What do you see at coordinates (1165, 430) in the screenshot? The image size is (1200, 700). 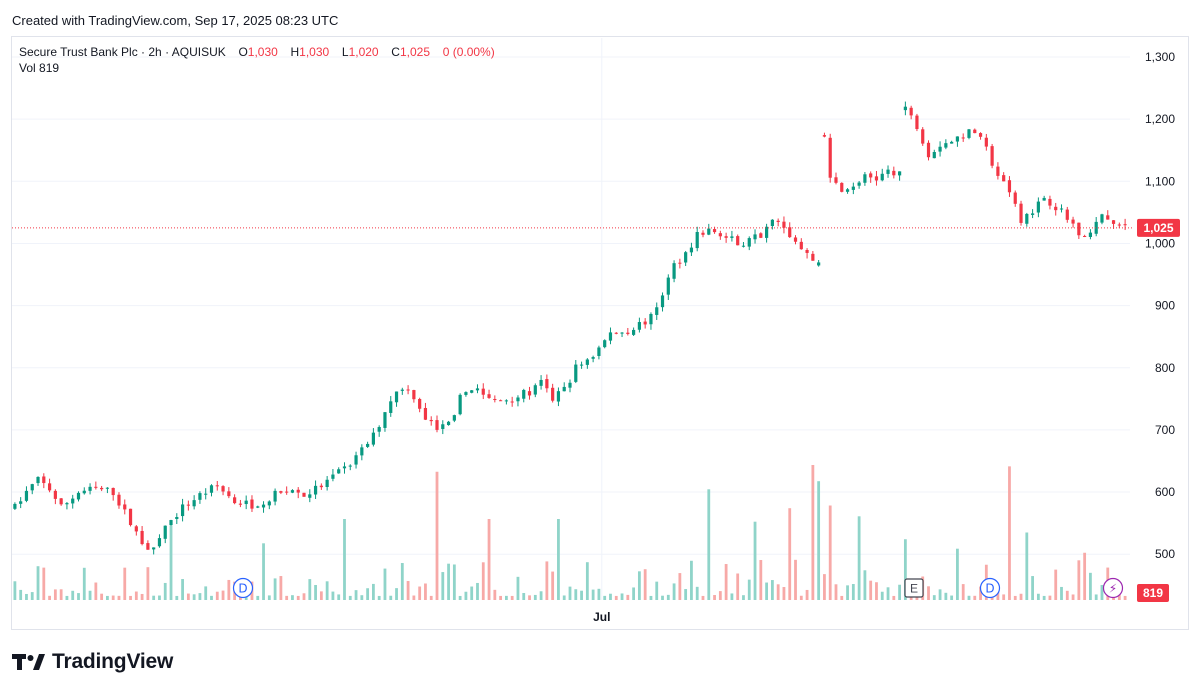 I see `y-tick-label: 700` at bounding box center [1165, 430].